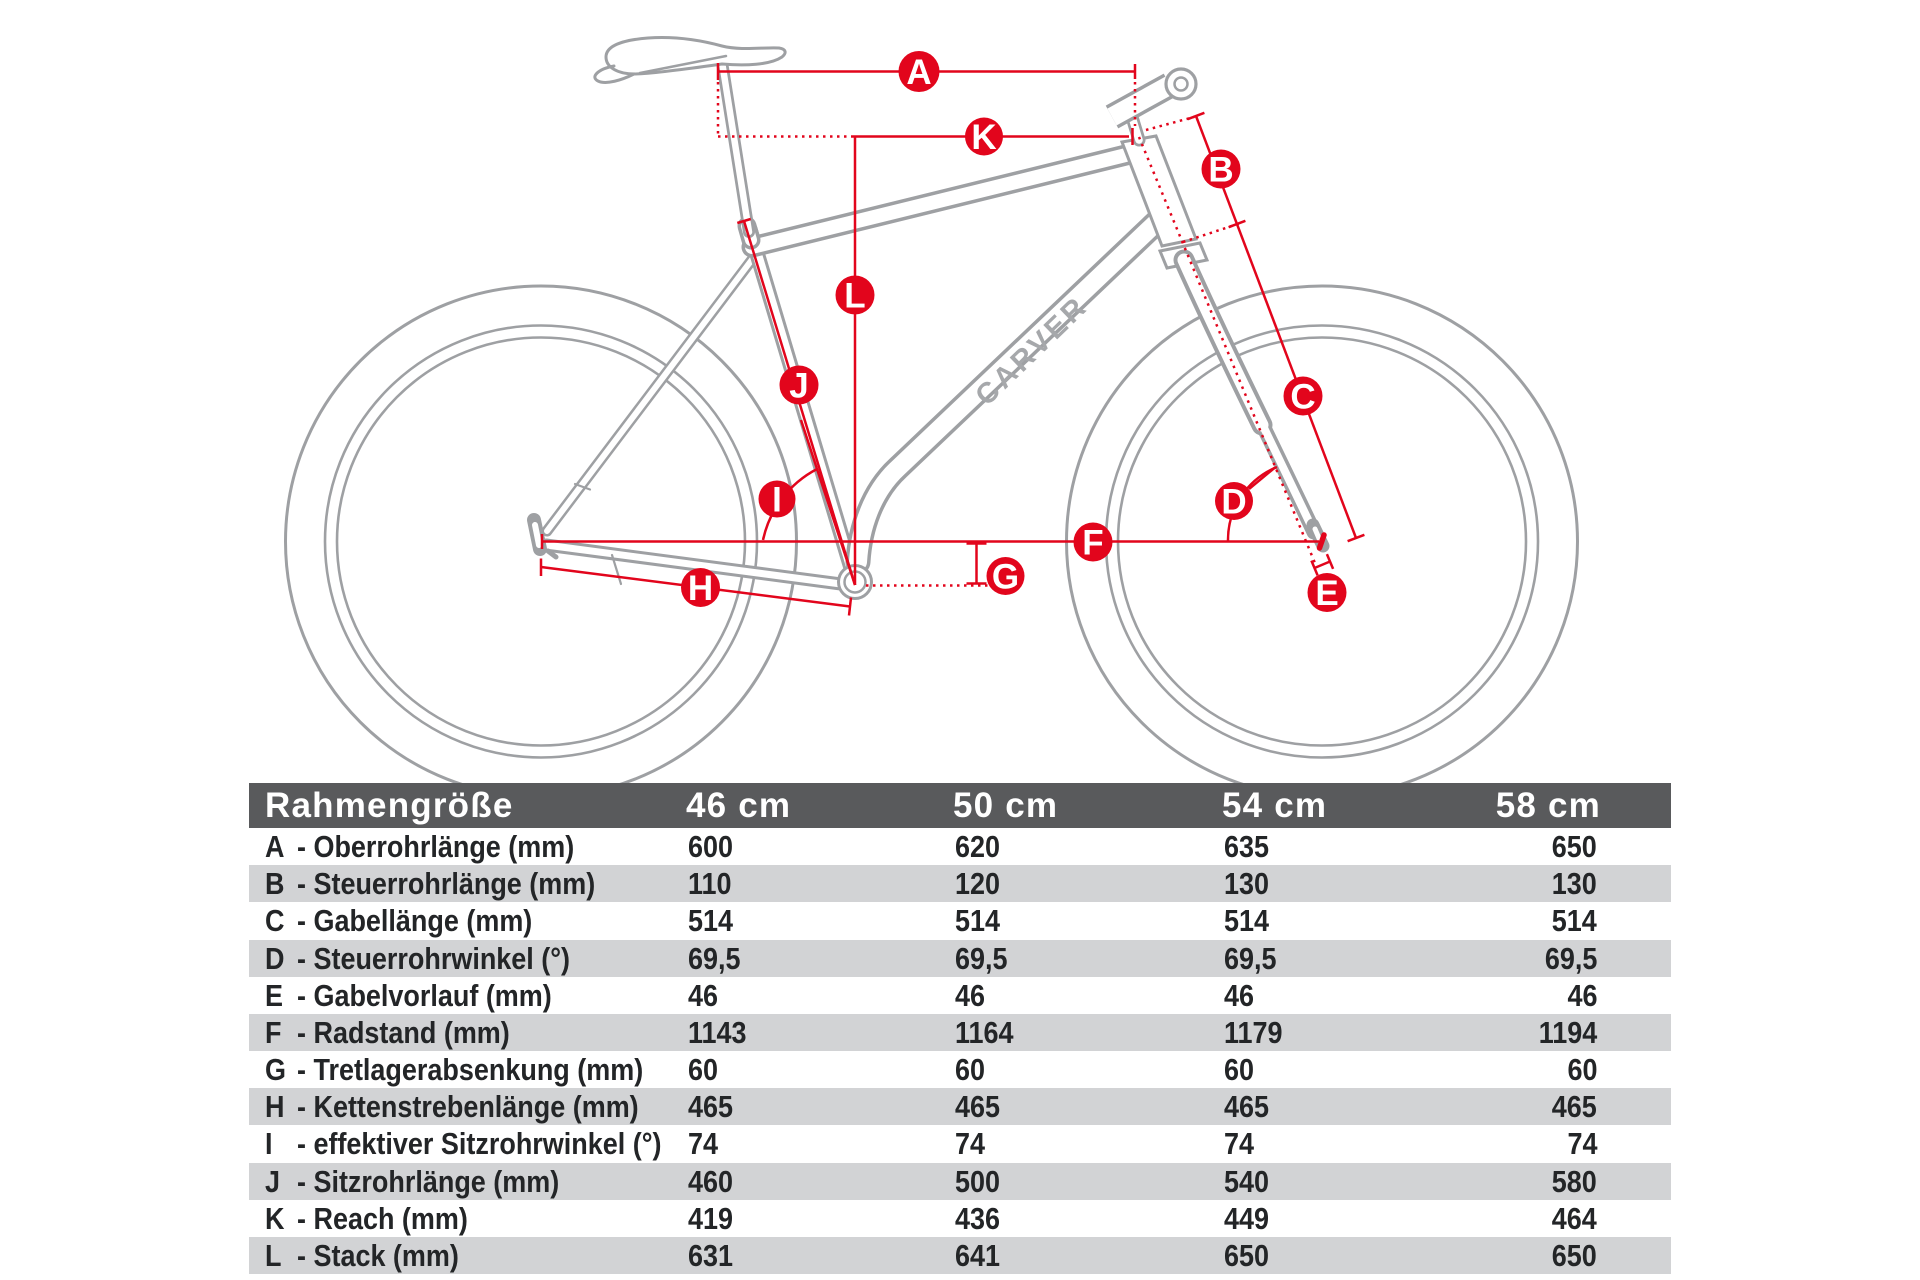  Describe the element at coordinates (1326, 593) in the screenshot. I see `svg-text: E` at that location.